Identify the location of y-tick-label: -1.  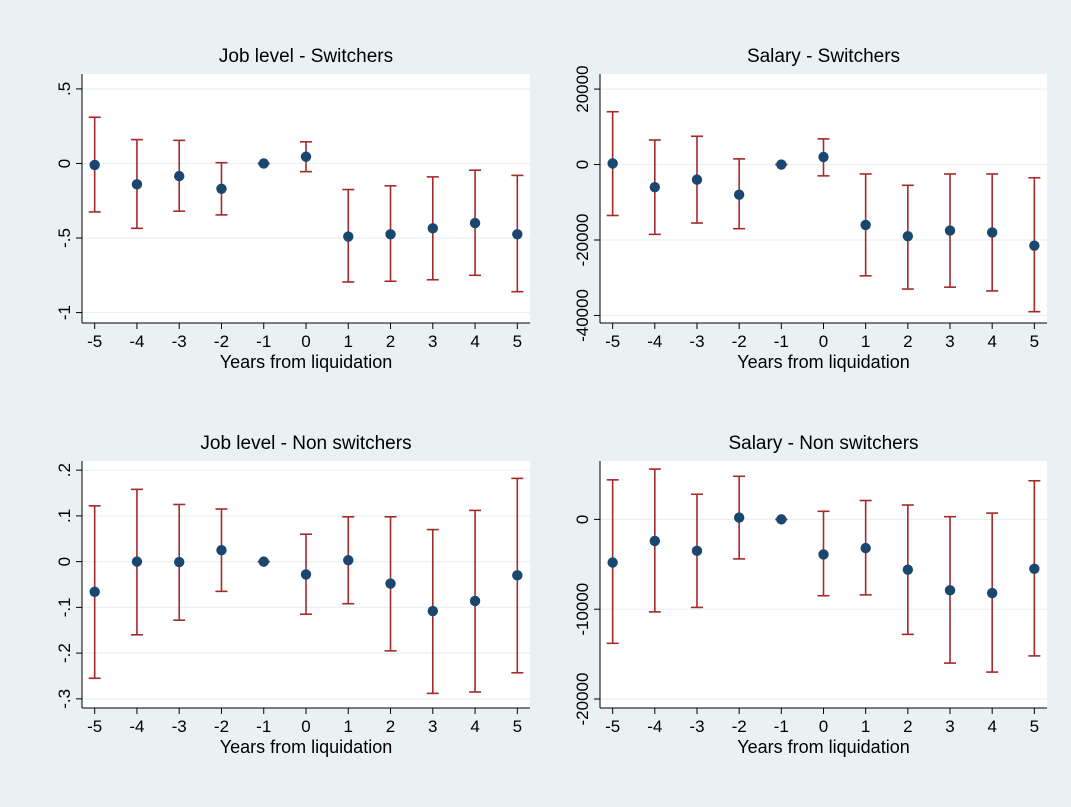
(64, 312).